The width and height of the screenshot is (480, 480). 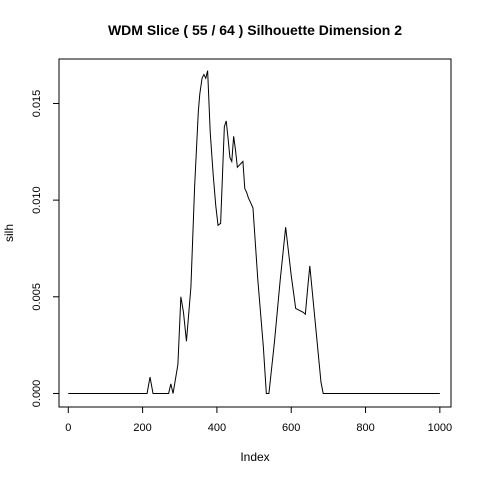 What do you see at coordinates (37, 104) in the screenshot?
I see `y-tick-label: 0.015` at bounding box center [37, 104].